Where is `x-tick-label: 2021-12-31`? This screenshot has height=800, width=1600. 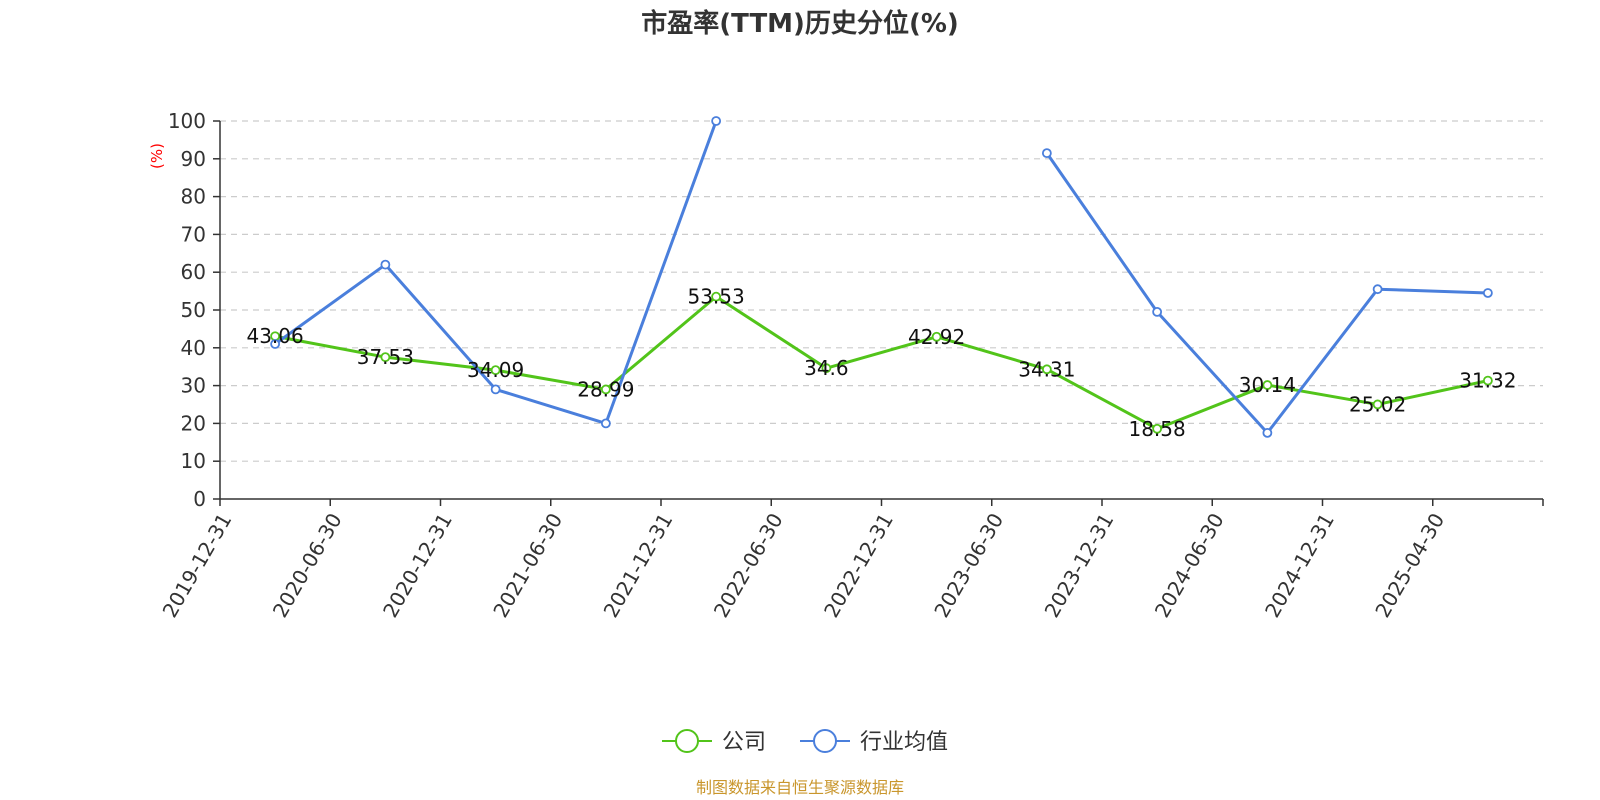
x-tick-label: 2021-12-31 is located at coordinates (637, 565).